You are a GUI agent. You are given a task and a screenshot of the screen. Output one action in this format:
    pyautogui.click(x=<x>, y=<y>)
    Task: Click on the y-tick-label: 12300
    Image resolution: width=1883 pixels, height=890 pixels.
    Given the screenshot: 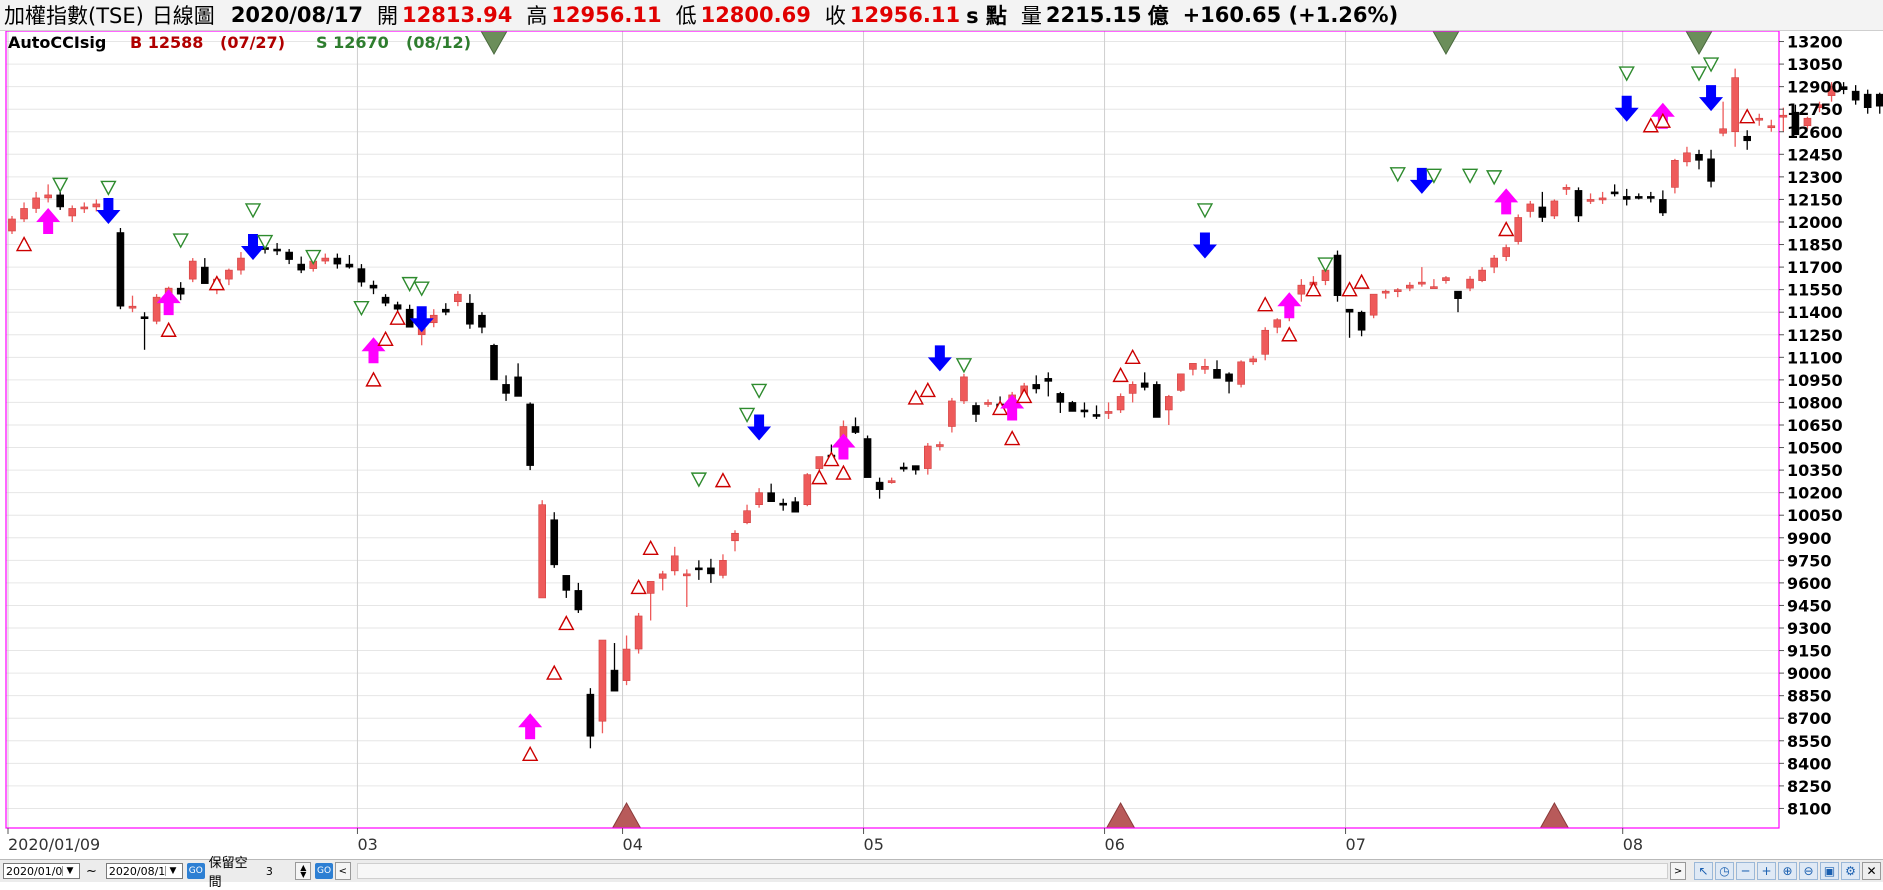 What is the action you would take?
    pyautogui.click(x=1815, y=177)
    